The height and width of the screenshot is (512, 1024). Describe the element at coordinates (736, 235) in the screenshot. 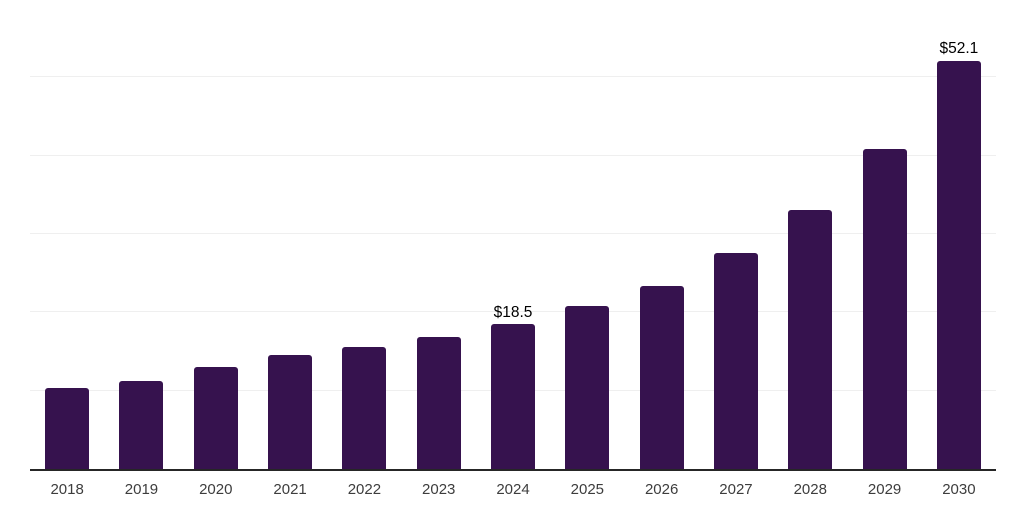

I see `bar-cell-2027` at that location.